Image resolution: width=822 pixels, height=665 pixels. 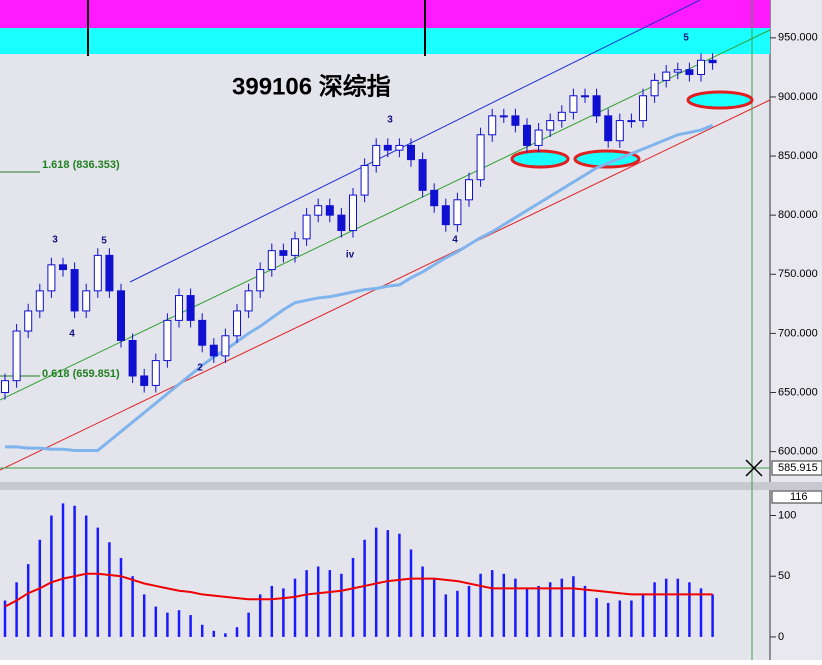 I want to click on axis-strip, so click(x=796, y=330).